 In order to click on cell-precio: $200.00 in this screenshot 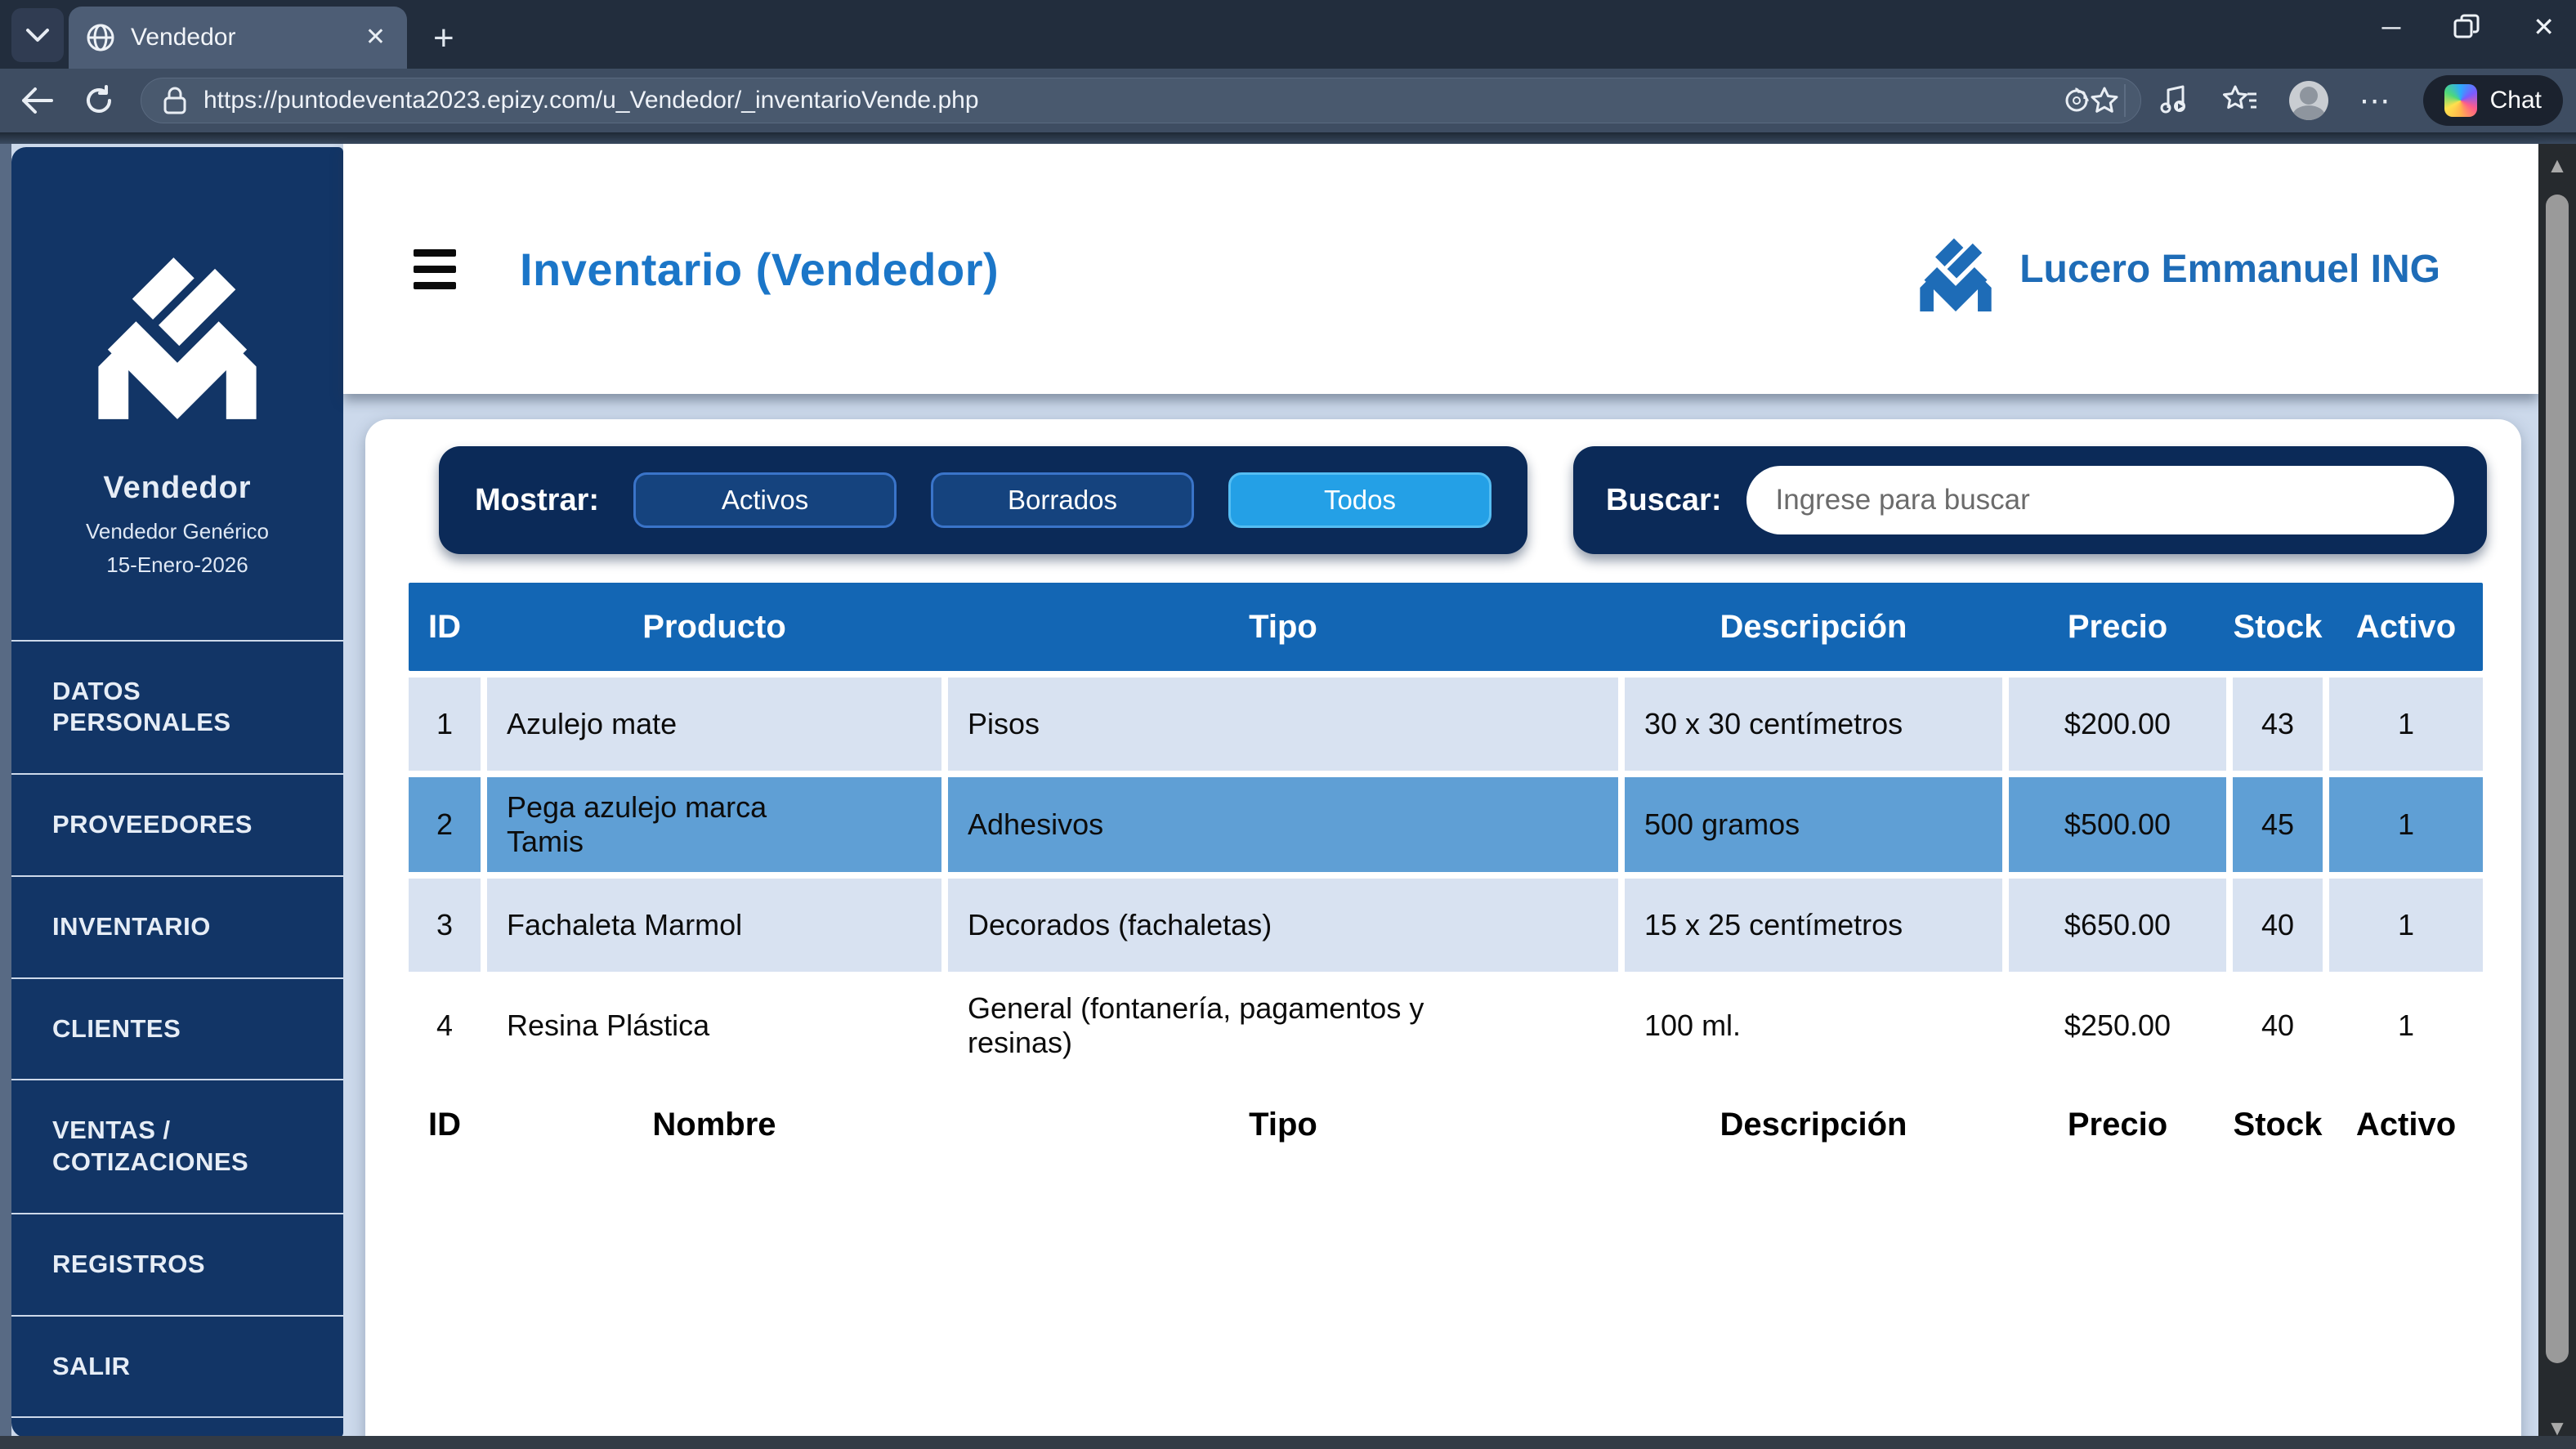, I will do `click(2117, 724)`.